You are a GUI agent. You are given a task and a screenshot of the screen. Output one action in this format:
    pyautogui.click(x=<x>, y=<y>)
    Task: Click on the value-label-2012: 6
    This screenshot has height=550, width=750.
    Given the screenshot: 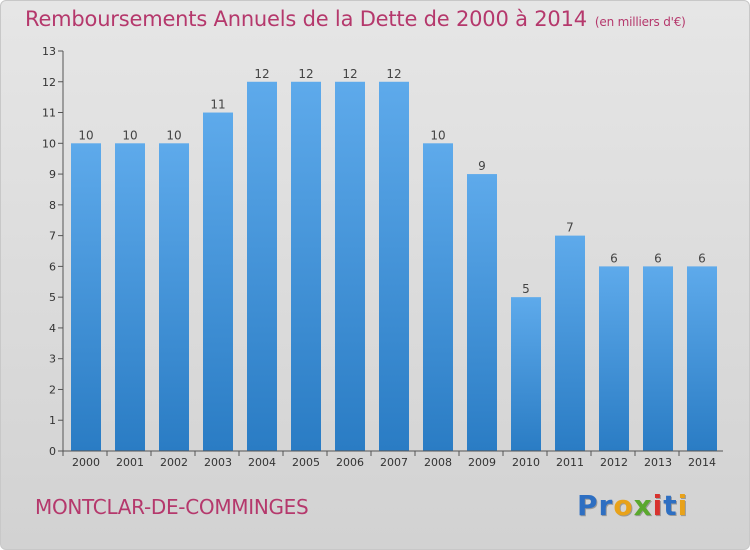 What is the action you would take?
    pyautogui.click(x=614, y=258)
    